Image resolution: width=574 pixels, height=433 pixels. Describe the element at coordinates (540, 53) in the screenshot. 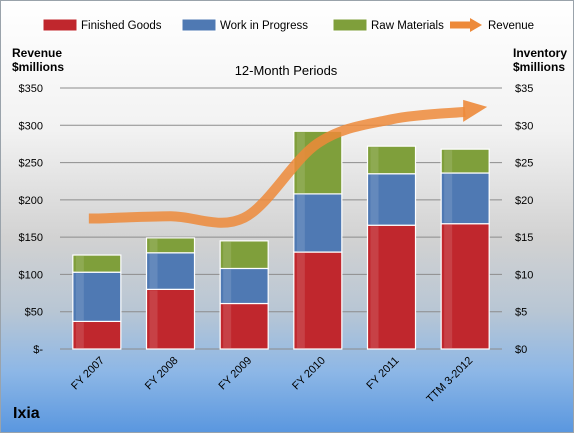

I see `right-axis-title-line1: Inventory` at that location.